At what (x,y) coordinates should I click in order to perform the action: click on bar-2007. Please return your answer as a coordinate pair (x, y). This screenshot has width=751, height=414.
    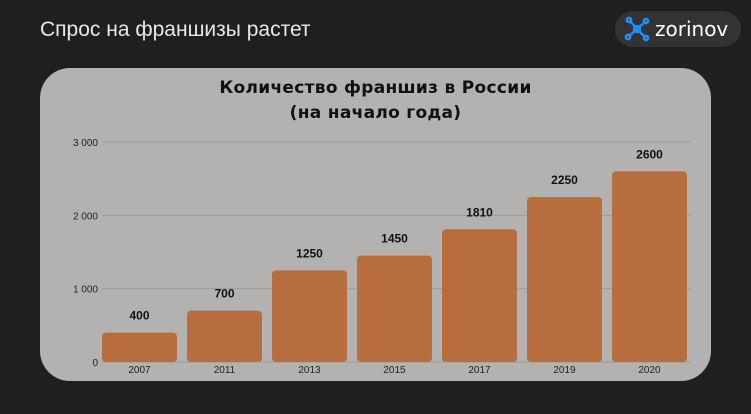
    Looking at the image, I should click on (139, 347).